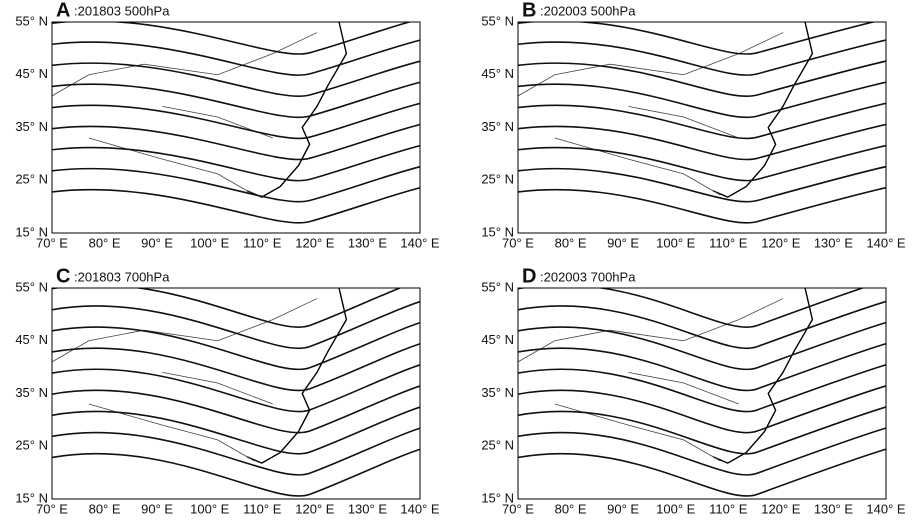  What do you see at coordinates (588, 276) in the screenshot?
I see `panel-title: :202003 700hPa` at bounding box center [588, 276].